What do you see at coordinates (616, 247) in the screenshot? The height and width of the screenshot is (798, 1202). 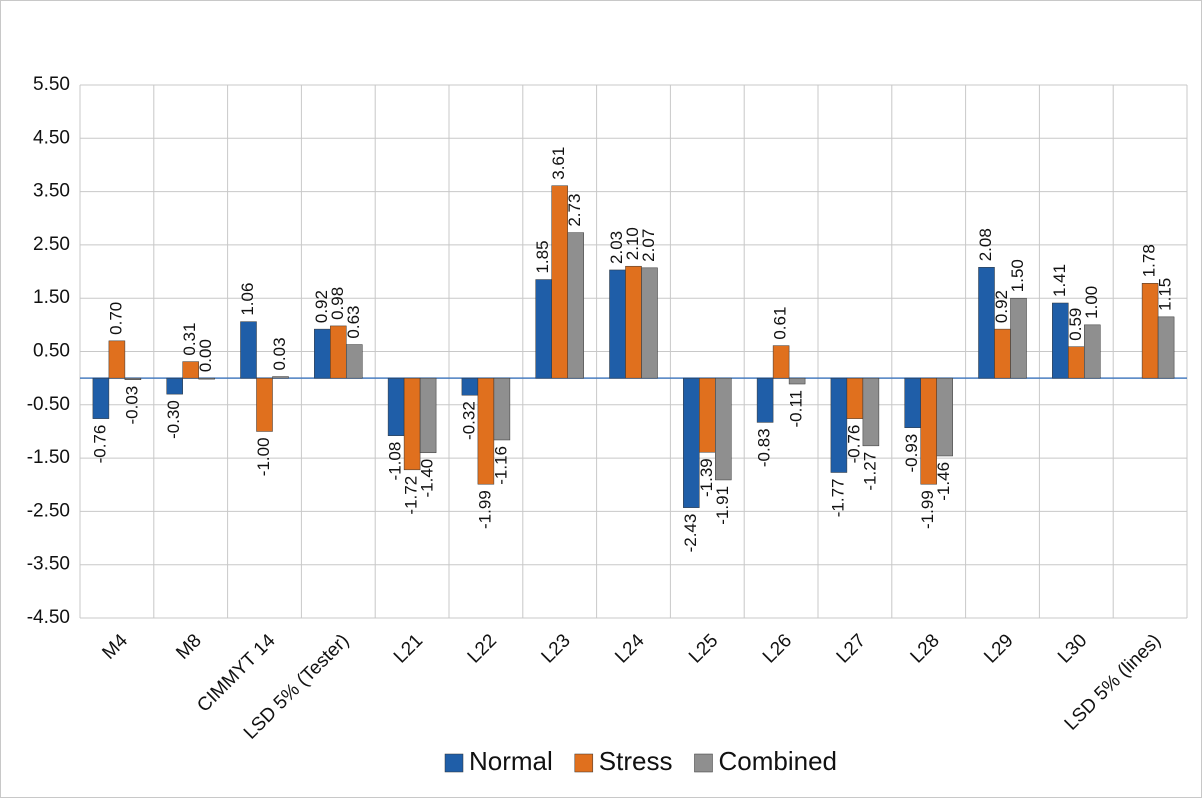 I see `value-label: 2.03` at bounding box center [616, 247].